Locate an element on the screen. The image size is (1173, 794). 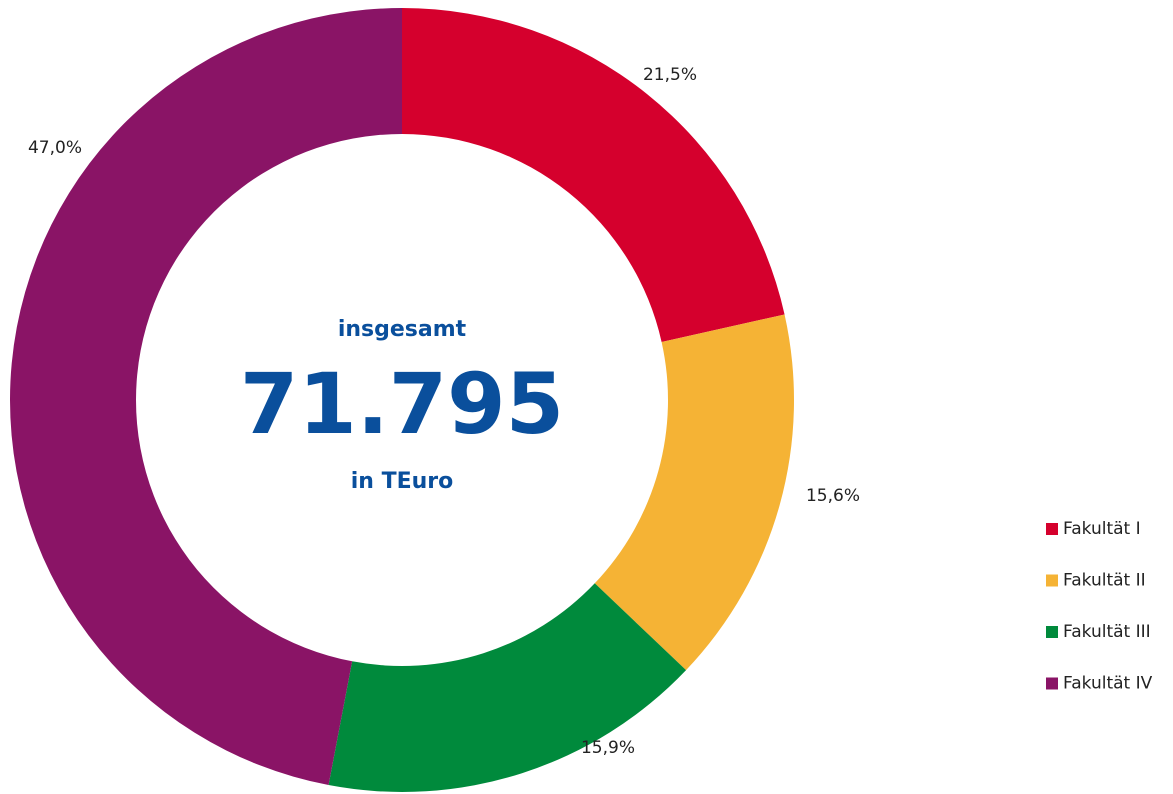
value-label: 15,6% is located at coordinates (833, 496).